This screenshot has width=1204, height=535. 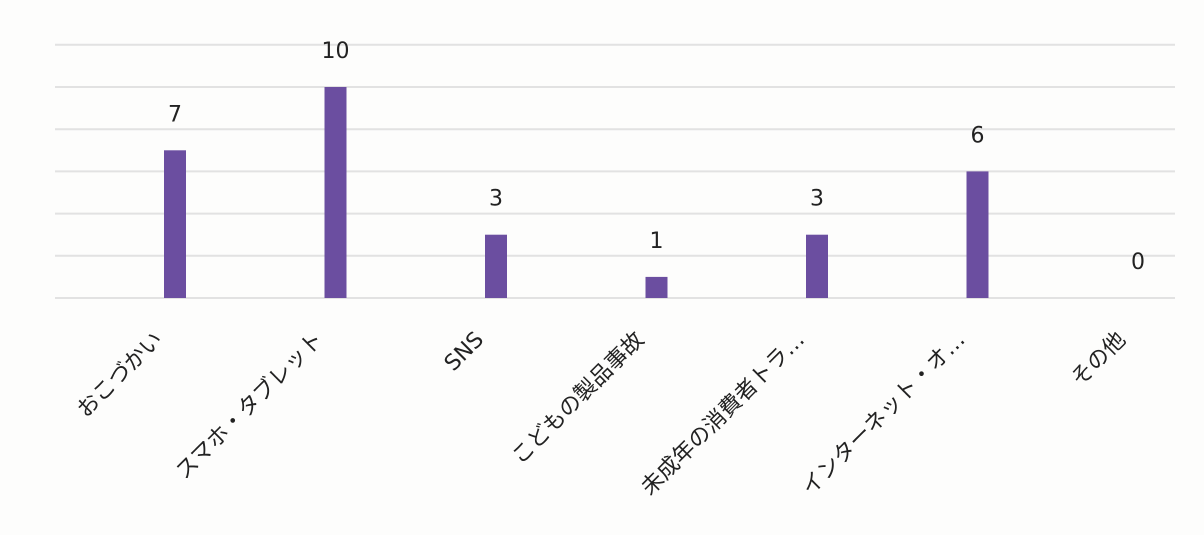 I want to click on data-label: 10, so click(x=336, y=51).